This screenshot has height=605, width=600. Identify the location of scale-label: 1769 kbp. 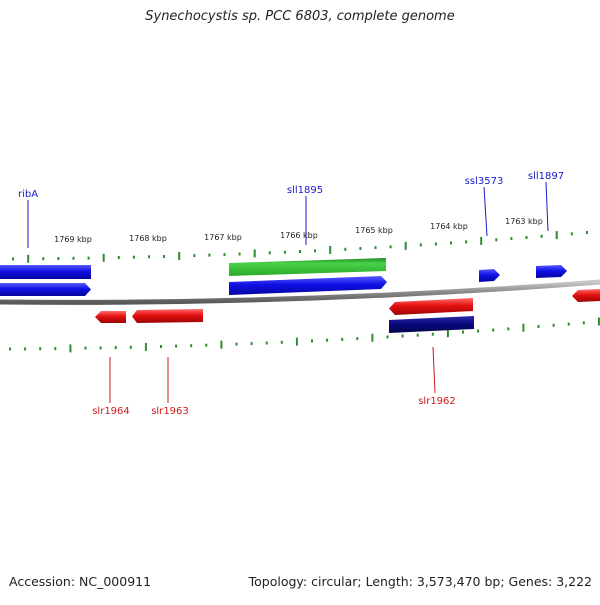
(73, 239).